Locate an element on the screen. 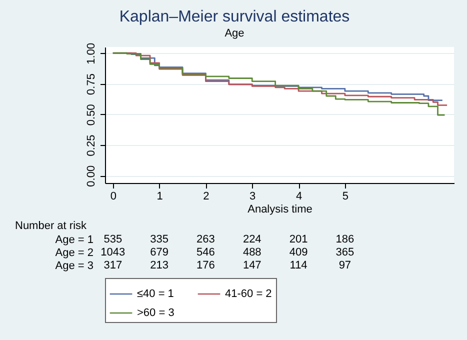 This screenshot has height=340, width=467. y-tick-label: 0.00 is located at coordinates (92, 176).